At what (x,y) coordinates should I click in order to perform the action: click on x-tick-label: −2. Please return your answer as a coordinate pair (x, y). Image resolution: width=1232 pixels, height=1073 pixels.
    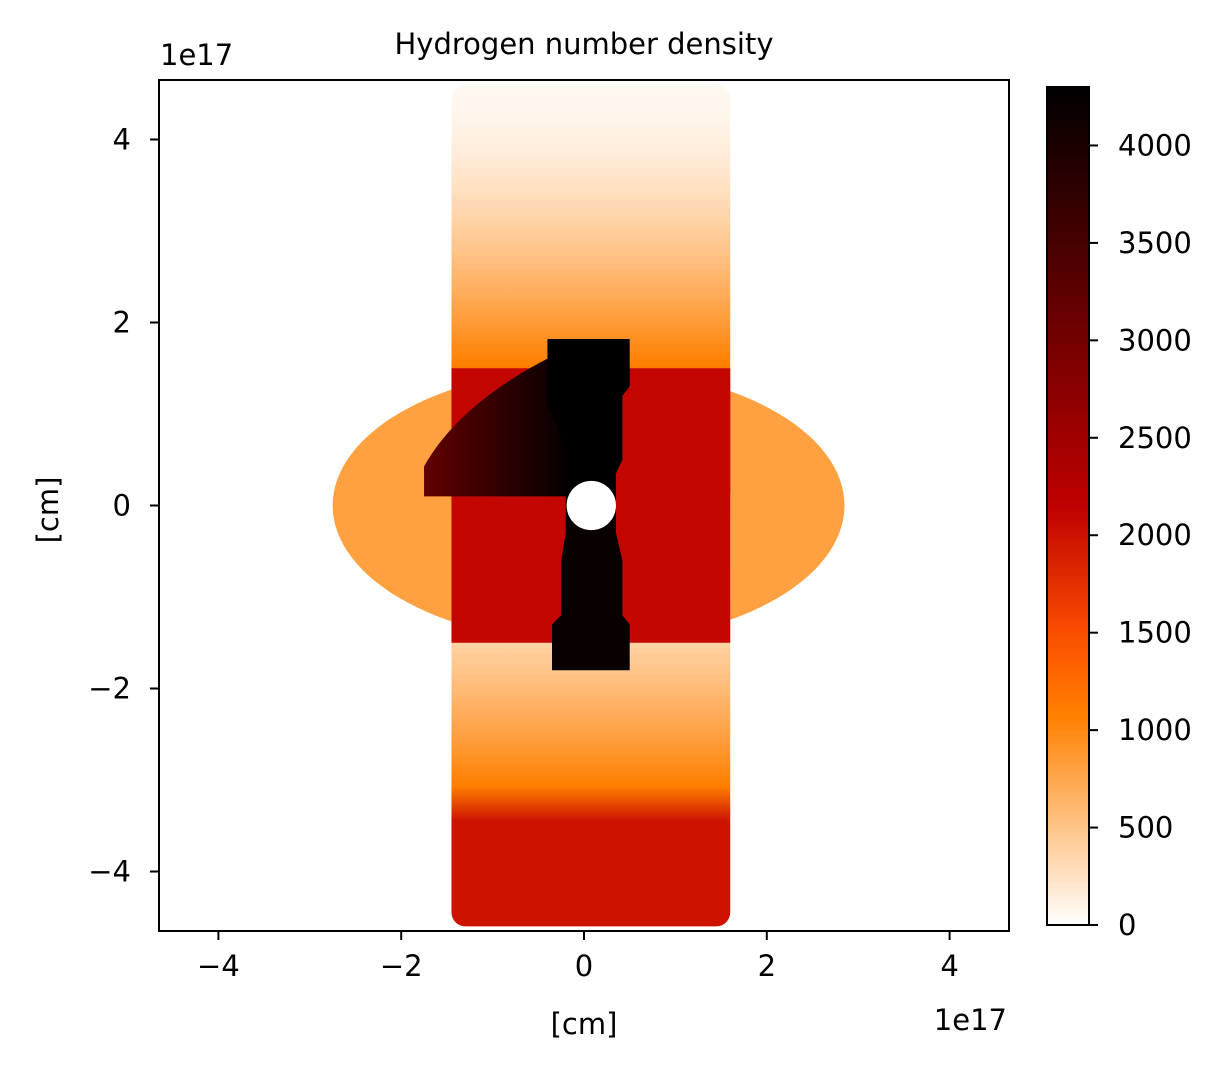
    Looking at the image, I should click on (401, 966).